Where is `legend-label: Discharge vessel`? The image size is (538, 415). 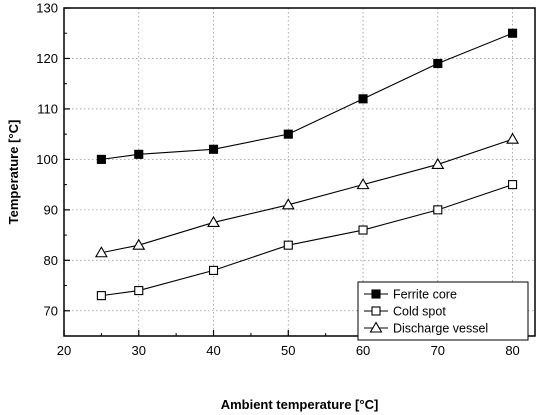 legend-label: Discharge vessel is located at coordinates (440, 329).